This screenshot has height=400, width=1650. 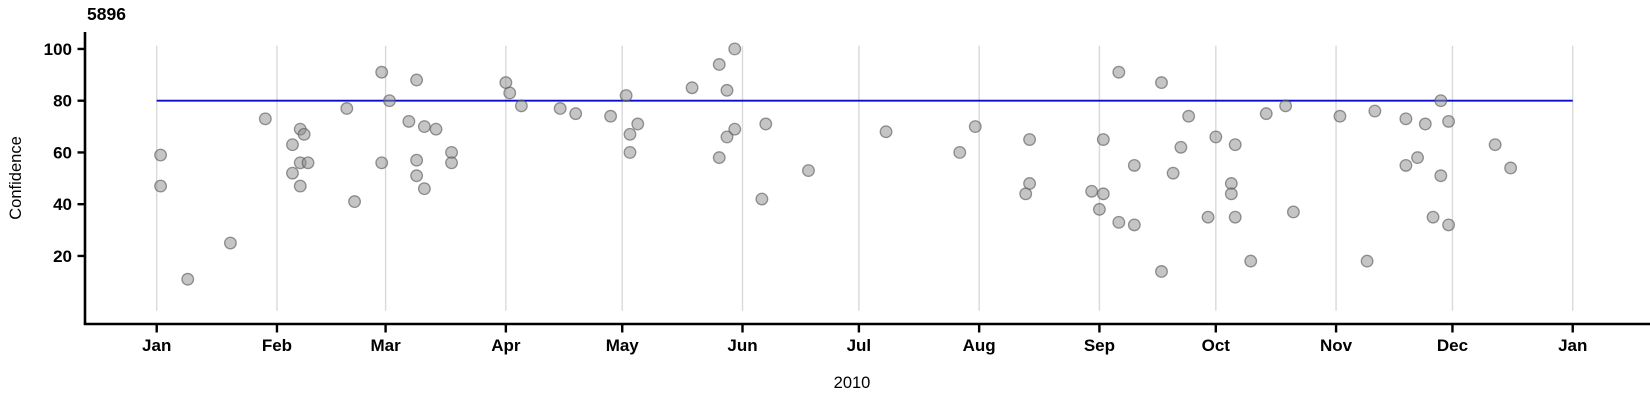 I want to click on y-tick-label: 80, so click(x=62, y=101).